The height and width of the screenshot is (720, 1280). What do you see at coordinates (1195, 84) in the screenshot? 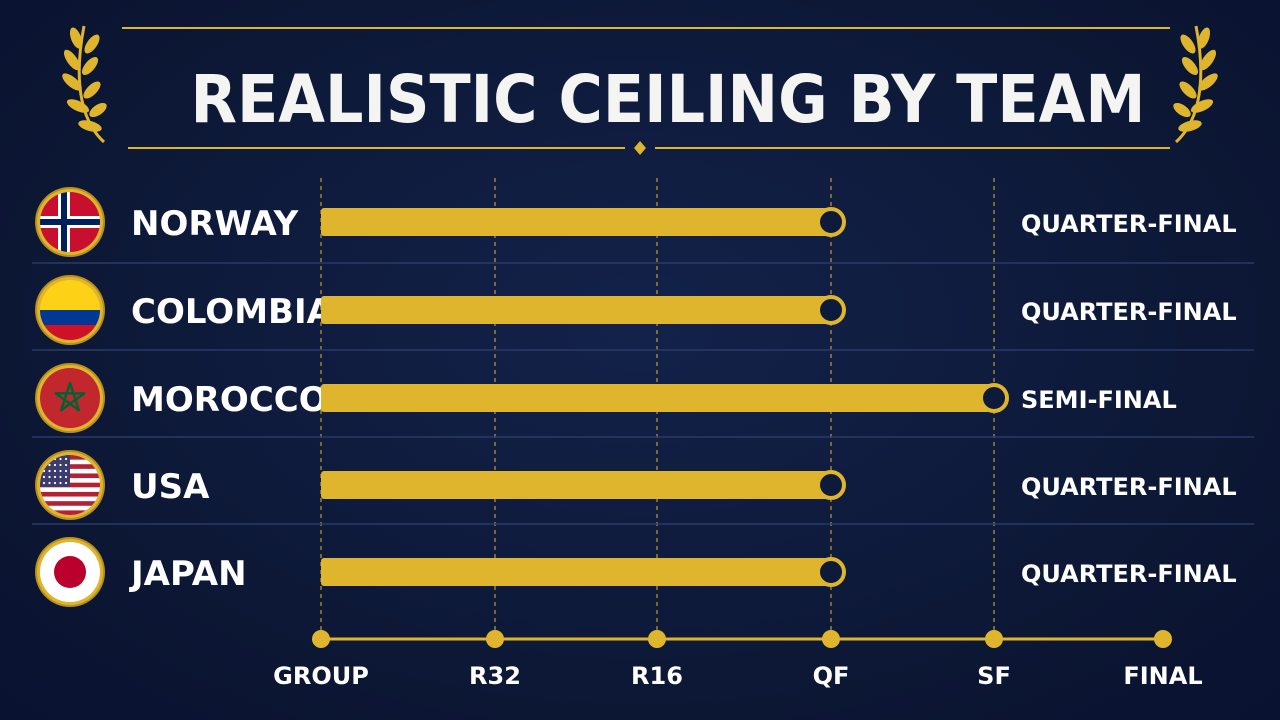
I see `laurel-right-icon` at bounding box center [1195, 84].